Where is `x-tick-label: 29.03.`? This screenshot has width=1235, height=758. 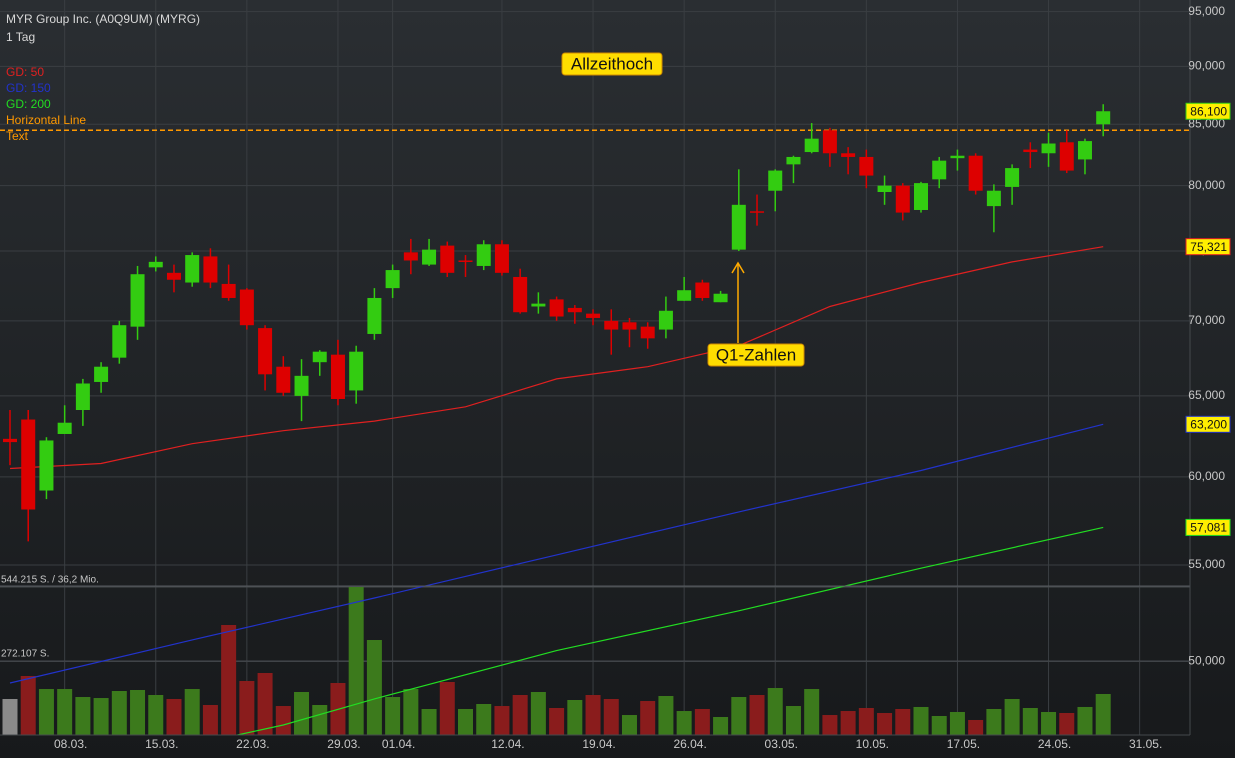 x-tick-label: 29.03. is located at coordinates (343, 744).